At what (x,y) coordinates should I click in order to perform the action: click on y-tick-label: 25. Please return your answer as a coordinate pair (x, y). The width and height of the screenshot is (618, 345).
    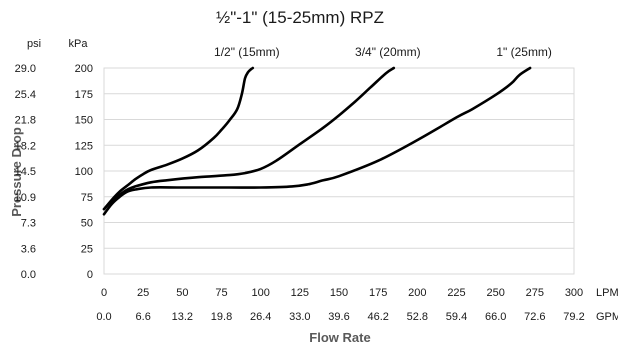
    Looking at the image, I should click on (87, 249).